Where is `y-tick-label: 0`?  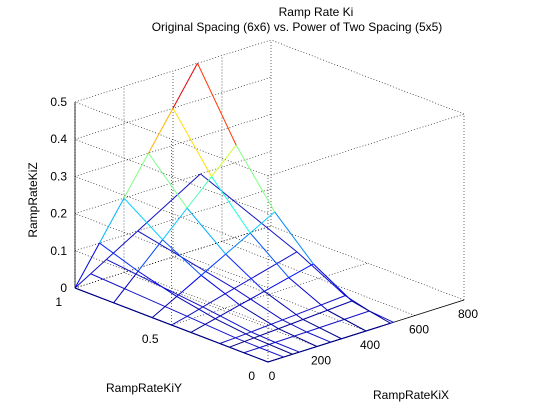
y-tick-label: 0 is located at coordinates (251, 376).